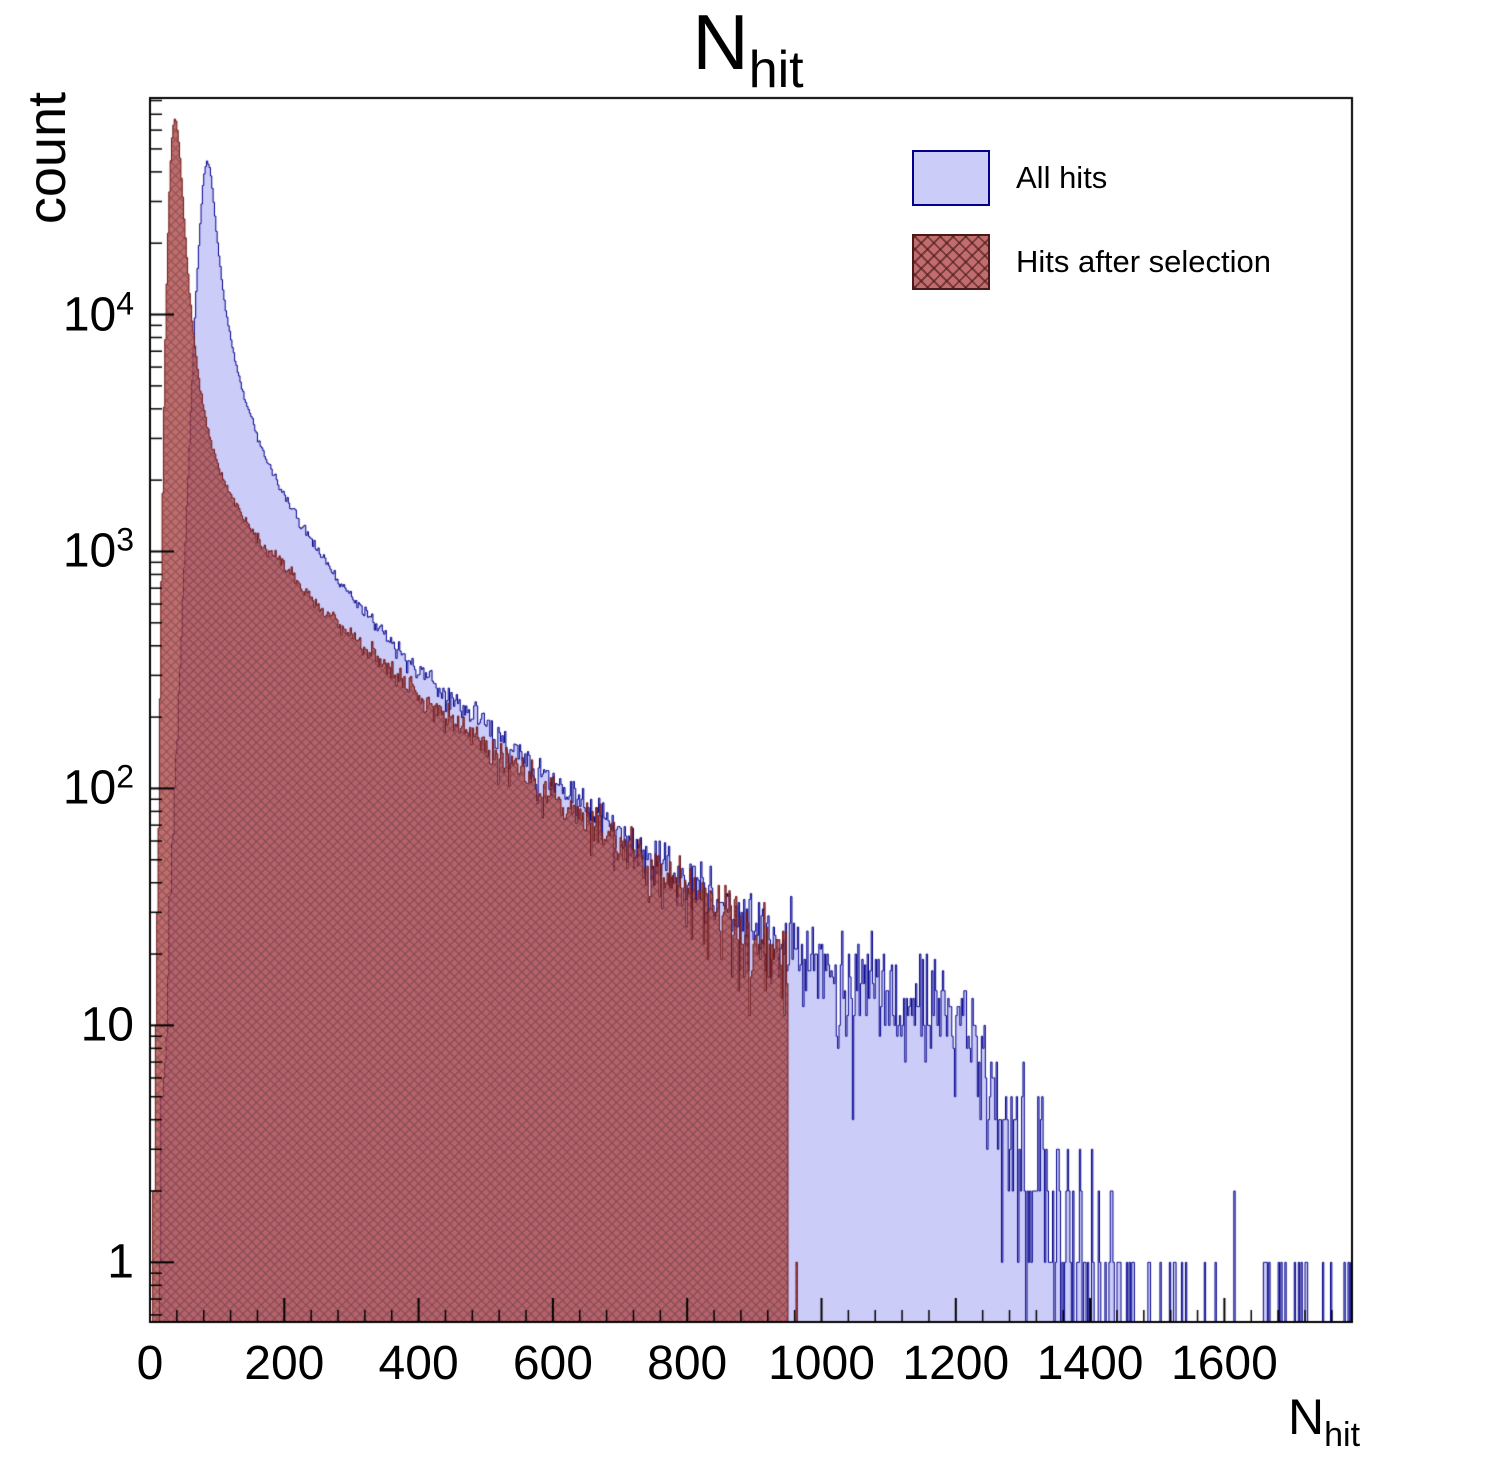 Image resolution: width=1496 pixels, height=1472 pixels. I want to click on legend-swatch-hits-after-selection, so click(951, 262).